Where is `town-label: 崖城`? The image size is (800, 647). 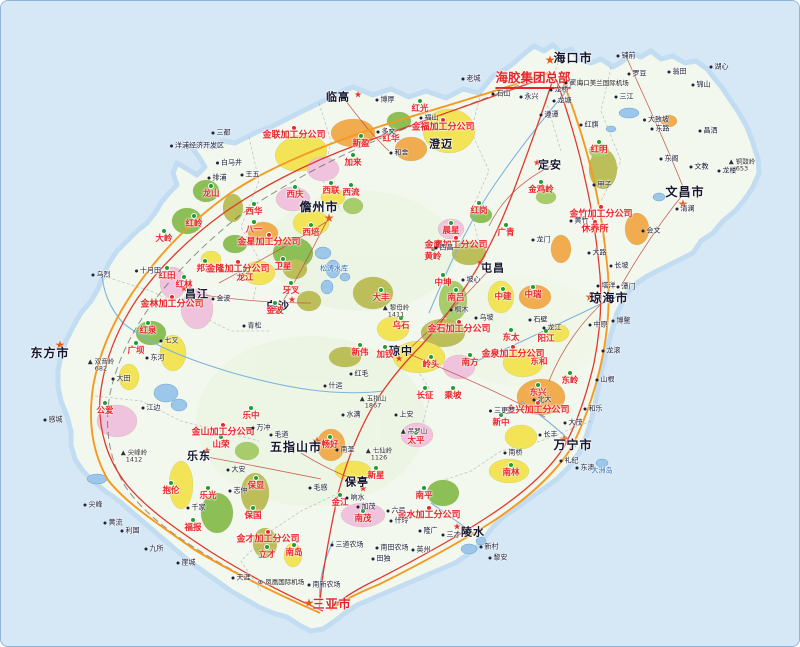
town-label: 崖城 is located at coordinates (186, 563).